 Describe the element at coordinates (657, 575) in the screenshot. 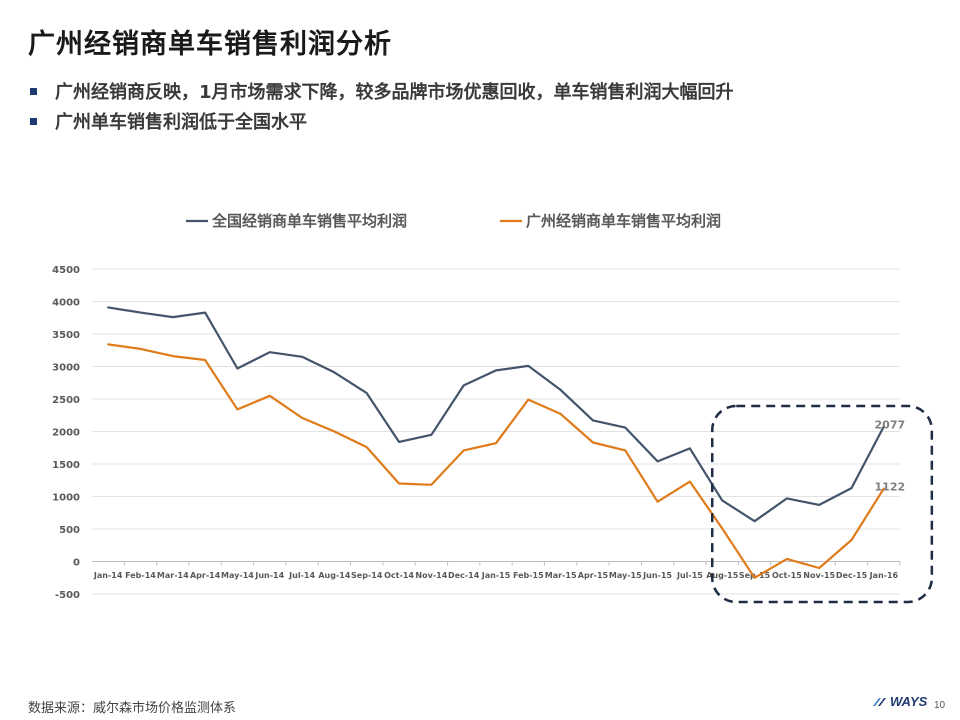

I see `x-tick-label: Jun-15` at that location.